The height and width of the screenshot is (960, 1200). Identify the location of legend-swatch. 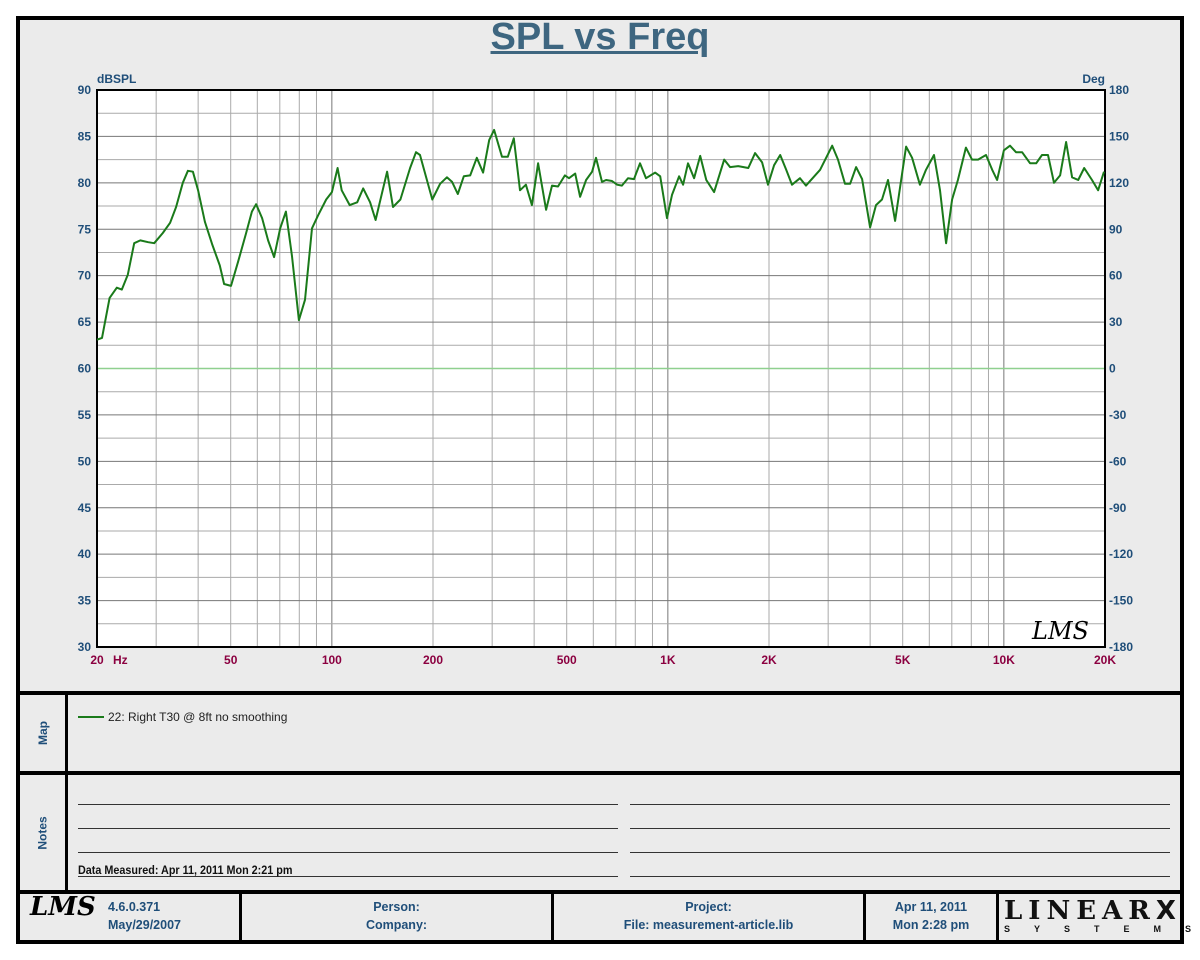
(91, 717).